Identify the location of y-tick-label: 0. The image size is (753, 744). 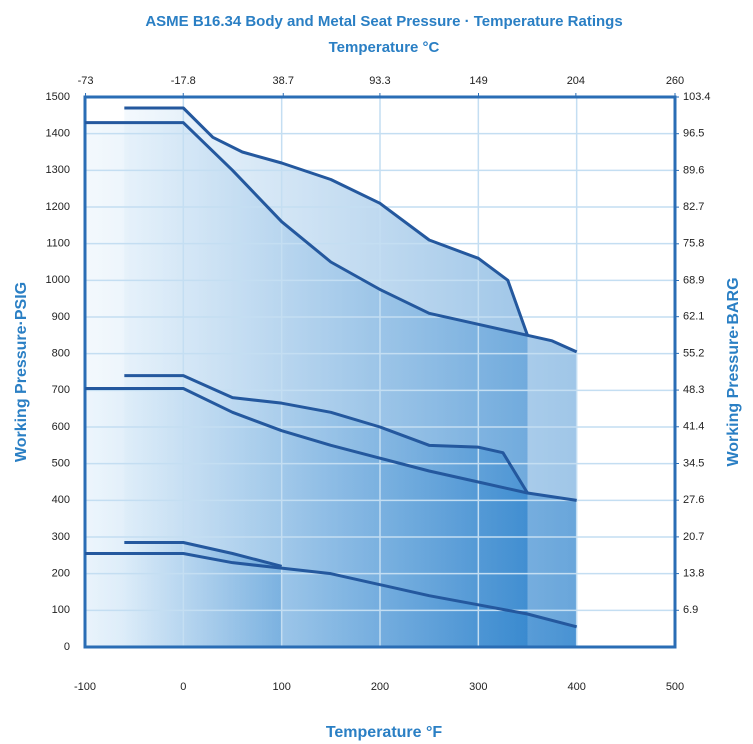
(67, 647).